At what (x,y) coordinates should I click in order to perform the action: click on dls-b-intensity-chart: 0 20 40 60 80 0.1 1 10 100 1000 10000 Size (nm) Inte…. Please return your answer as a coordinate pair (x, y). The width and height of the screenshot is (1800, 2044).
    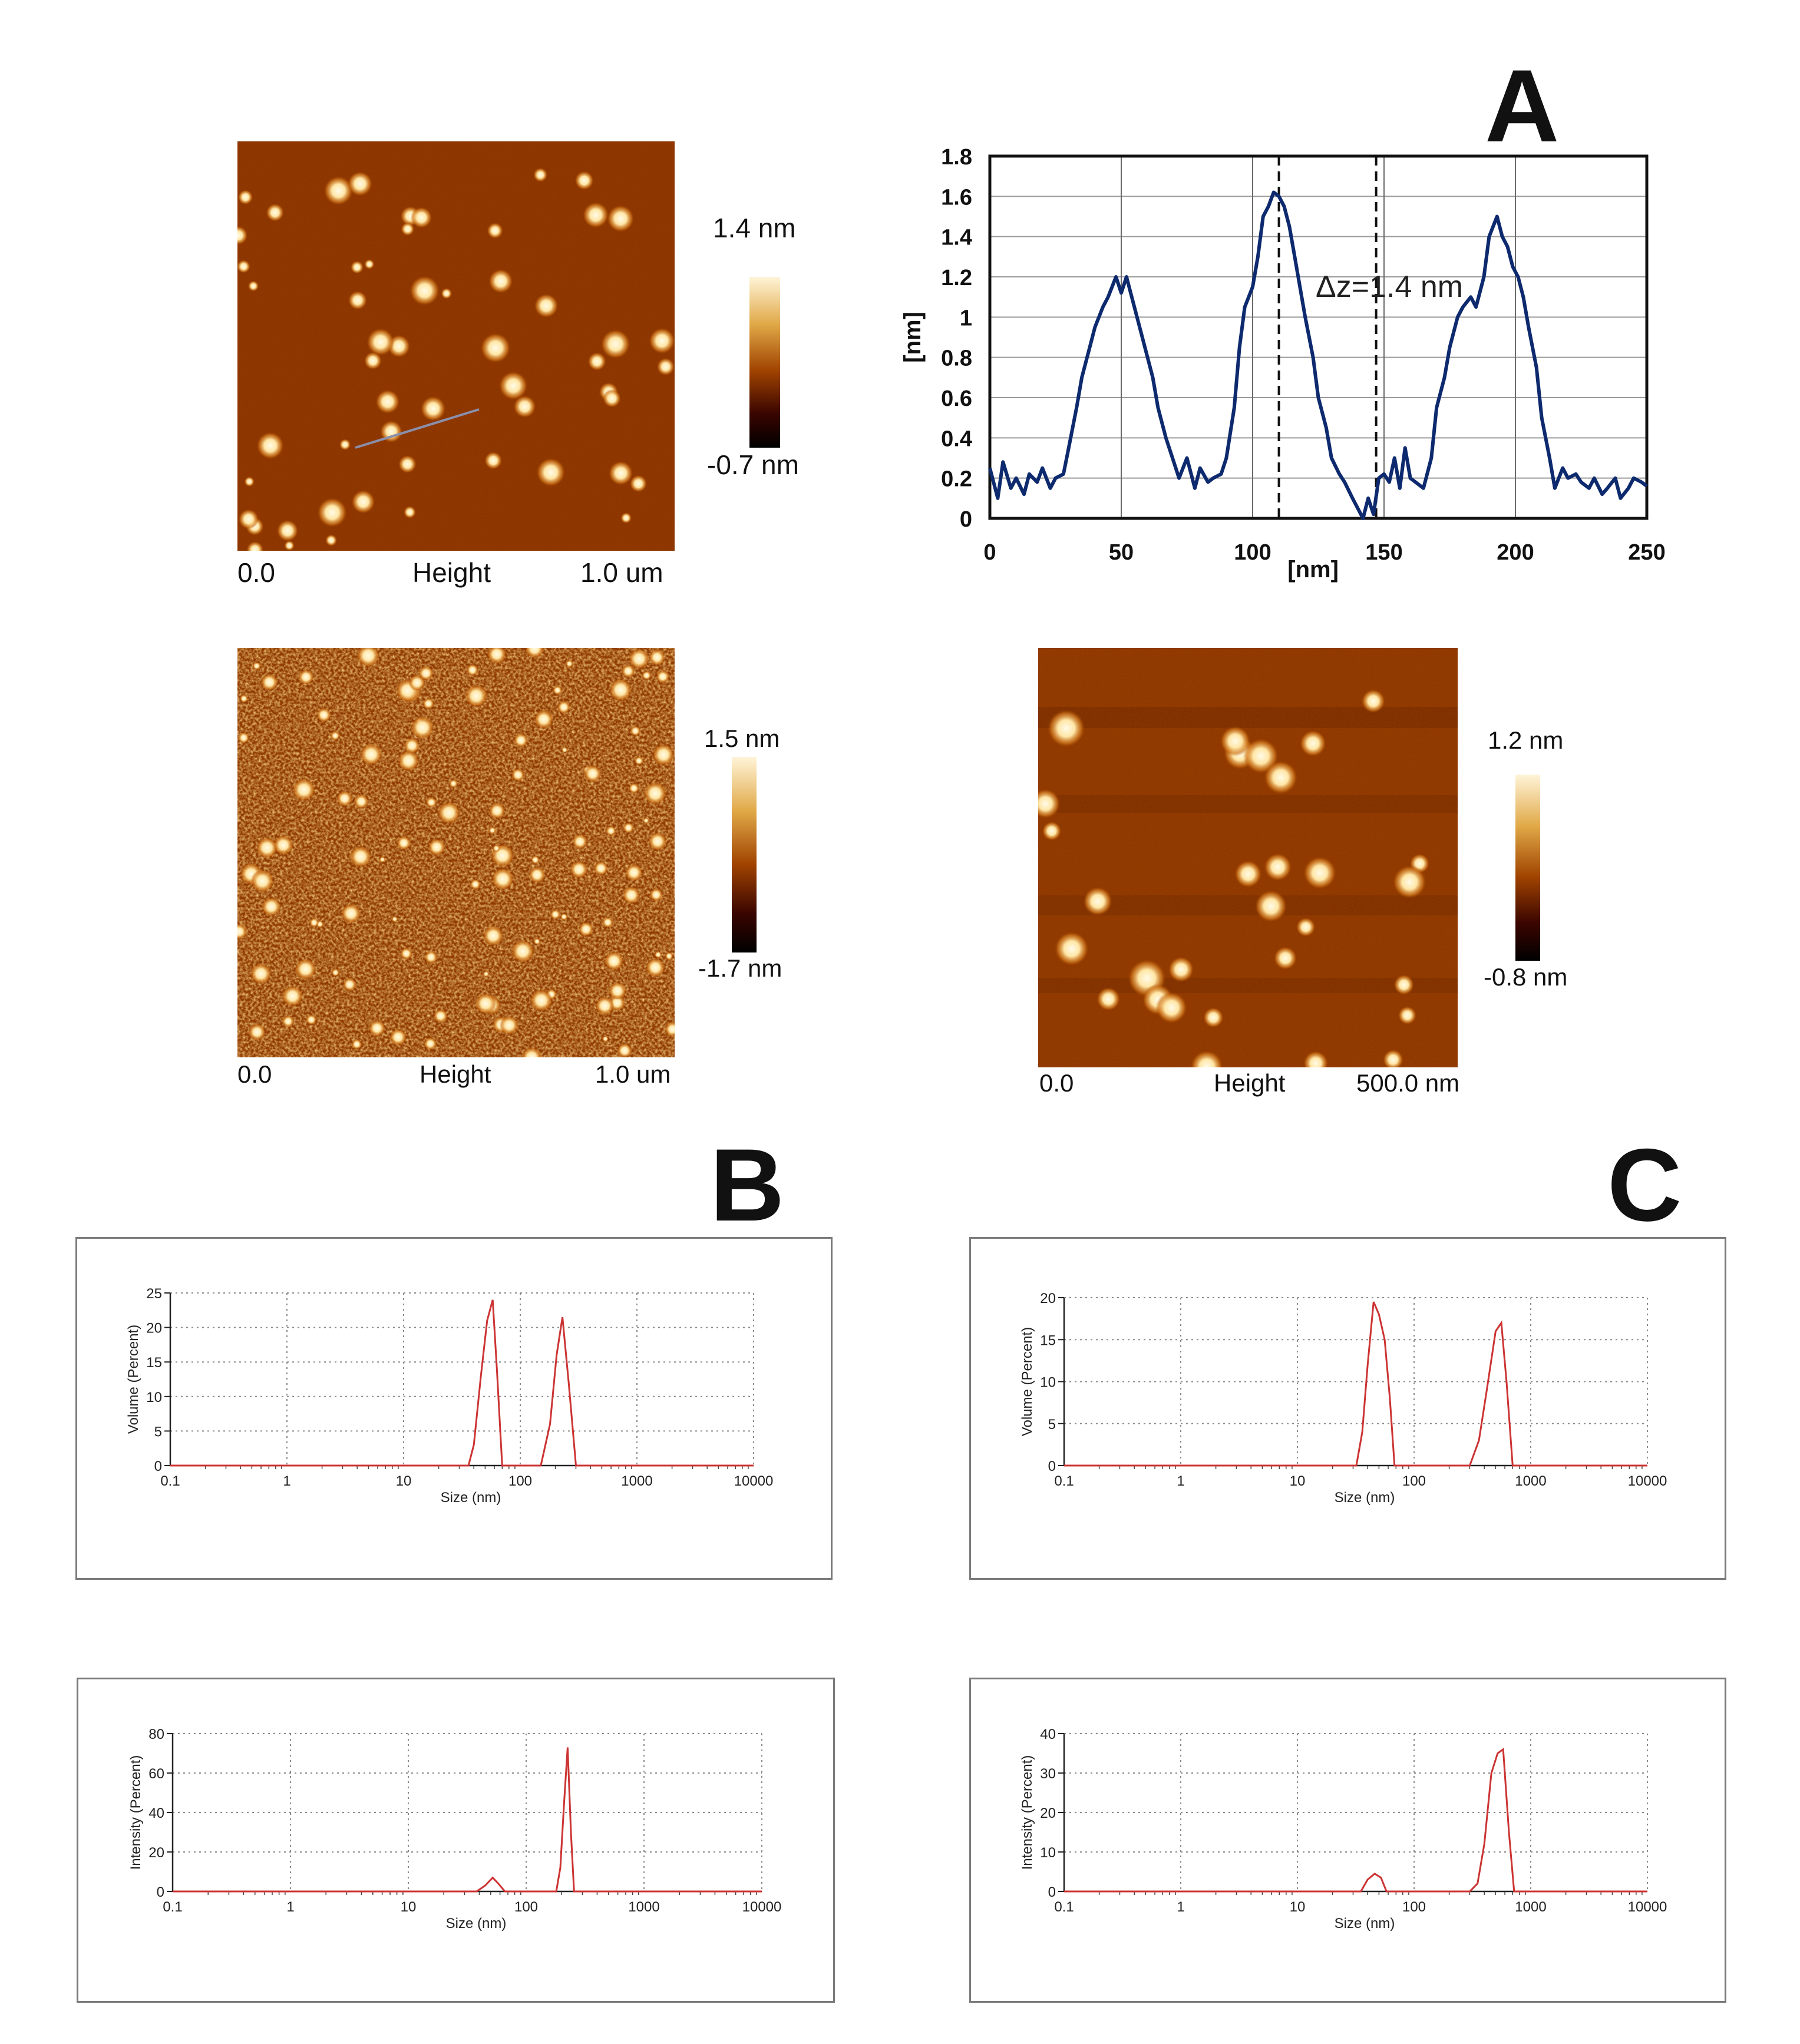
    Looking at the image, I should click on (454, 1829).